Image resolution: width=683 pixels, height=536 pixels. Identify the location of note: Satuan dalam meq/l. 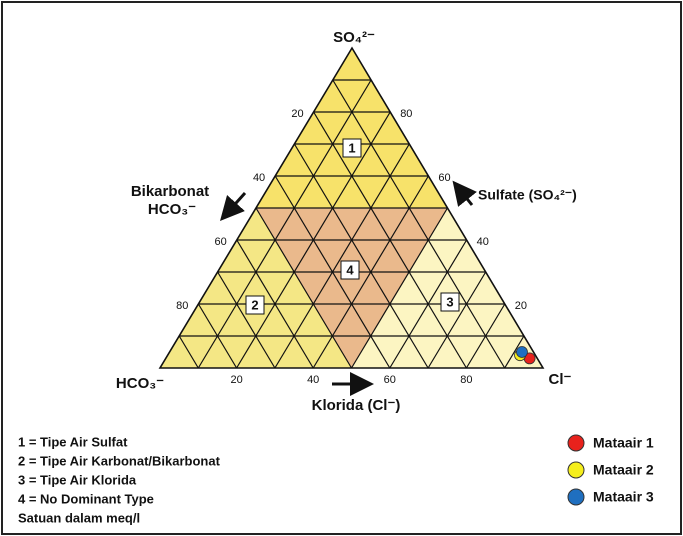
(79, 517).